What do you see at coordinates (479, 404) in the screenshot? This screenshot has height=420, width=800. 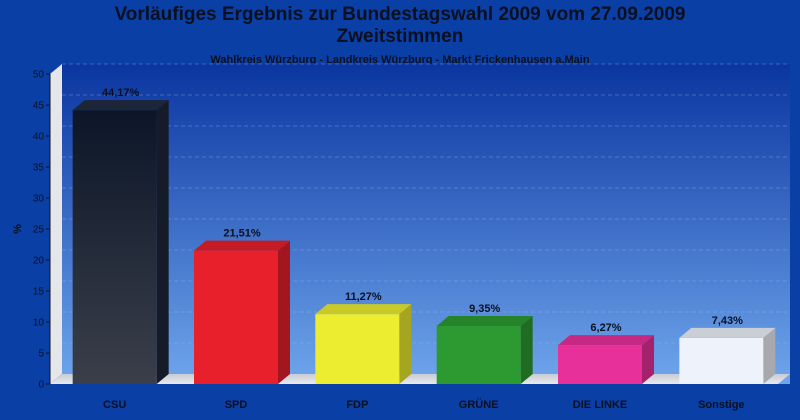 I see `category-label-grüne: GRÜNE` at bounding box center [479, 404].